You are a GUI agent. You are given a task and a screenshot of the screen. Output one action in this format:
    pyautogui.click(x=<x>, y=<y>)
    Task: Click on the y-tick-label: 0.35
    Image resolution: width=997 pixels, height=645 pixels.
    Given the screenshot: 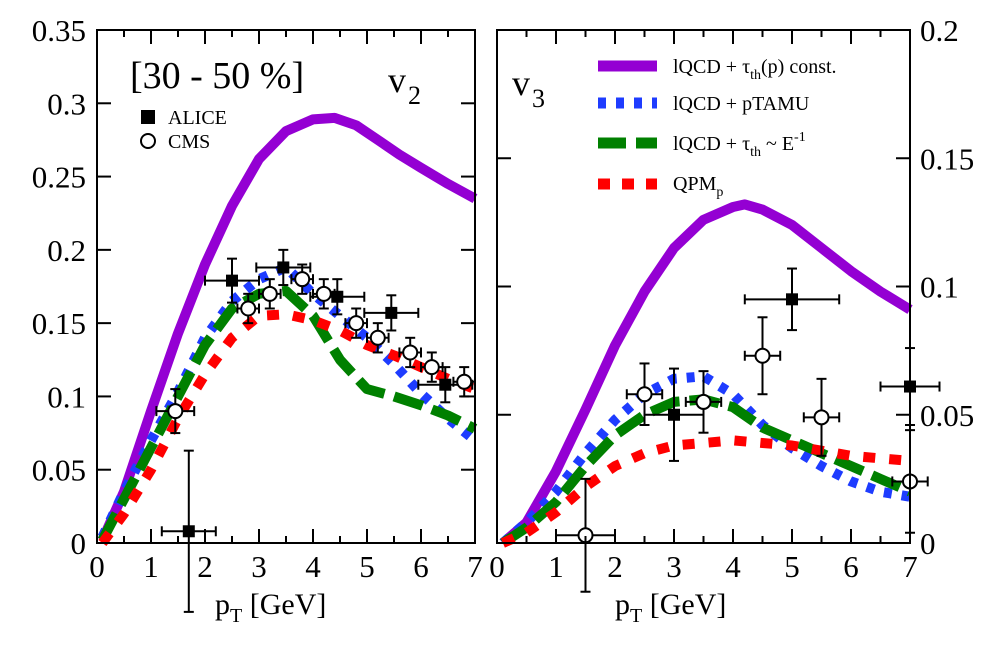 What is the action you would take?
    pyautogui.click(x=59, y=30)
    